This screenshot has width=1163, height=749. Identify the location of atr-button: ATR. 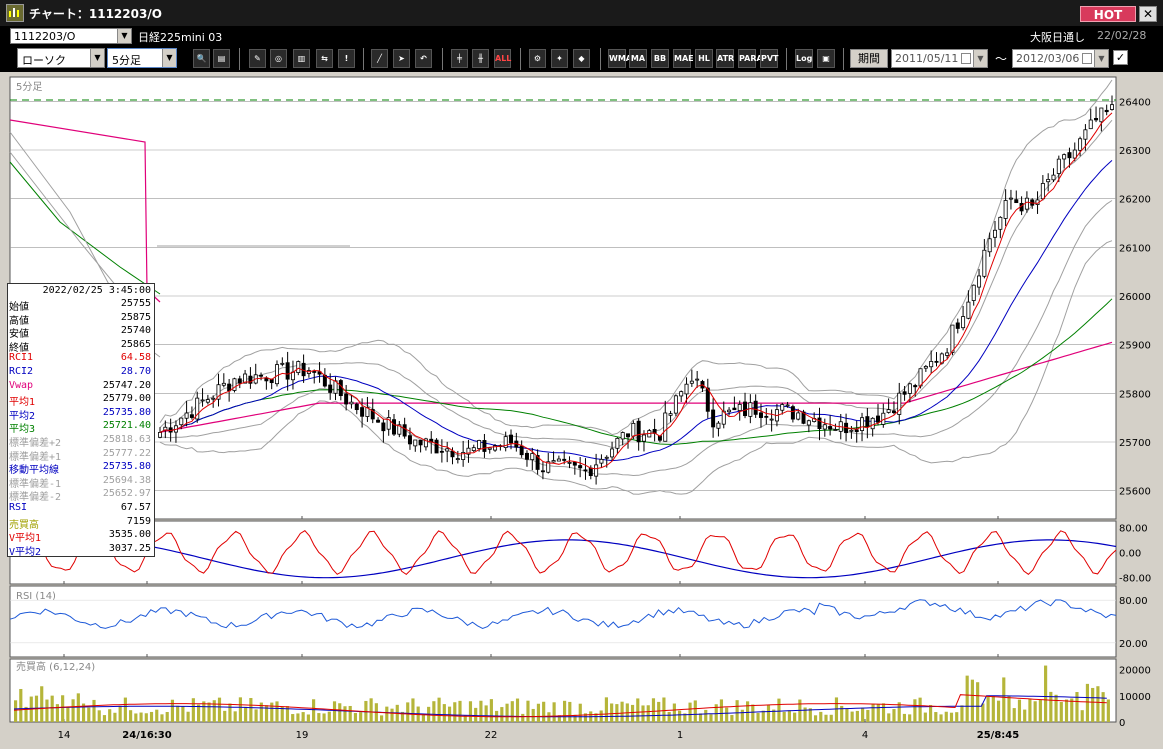
(725, 58).